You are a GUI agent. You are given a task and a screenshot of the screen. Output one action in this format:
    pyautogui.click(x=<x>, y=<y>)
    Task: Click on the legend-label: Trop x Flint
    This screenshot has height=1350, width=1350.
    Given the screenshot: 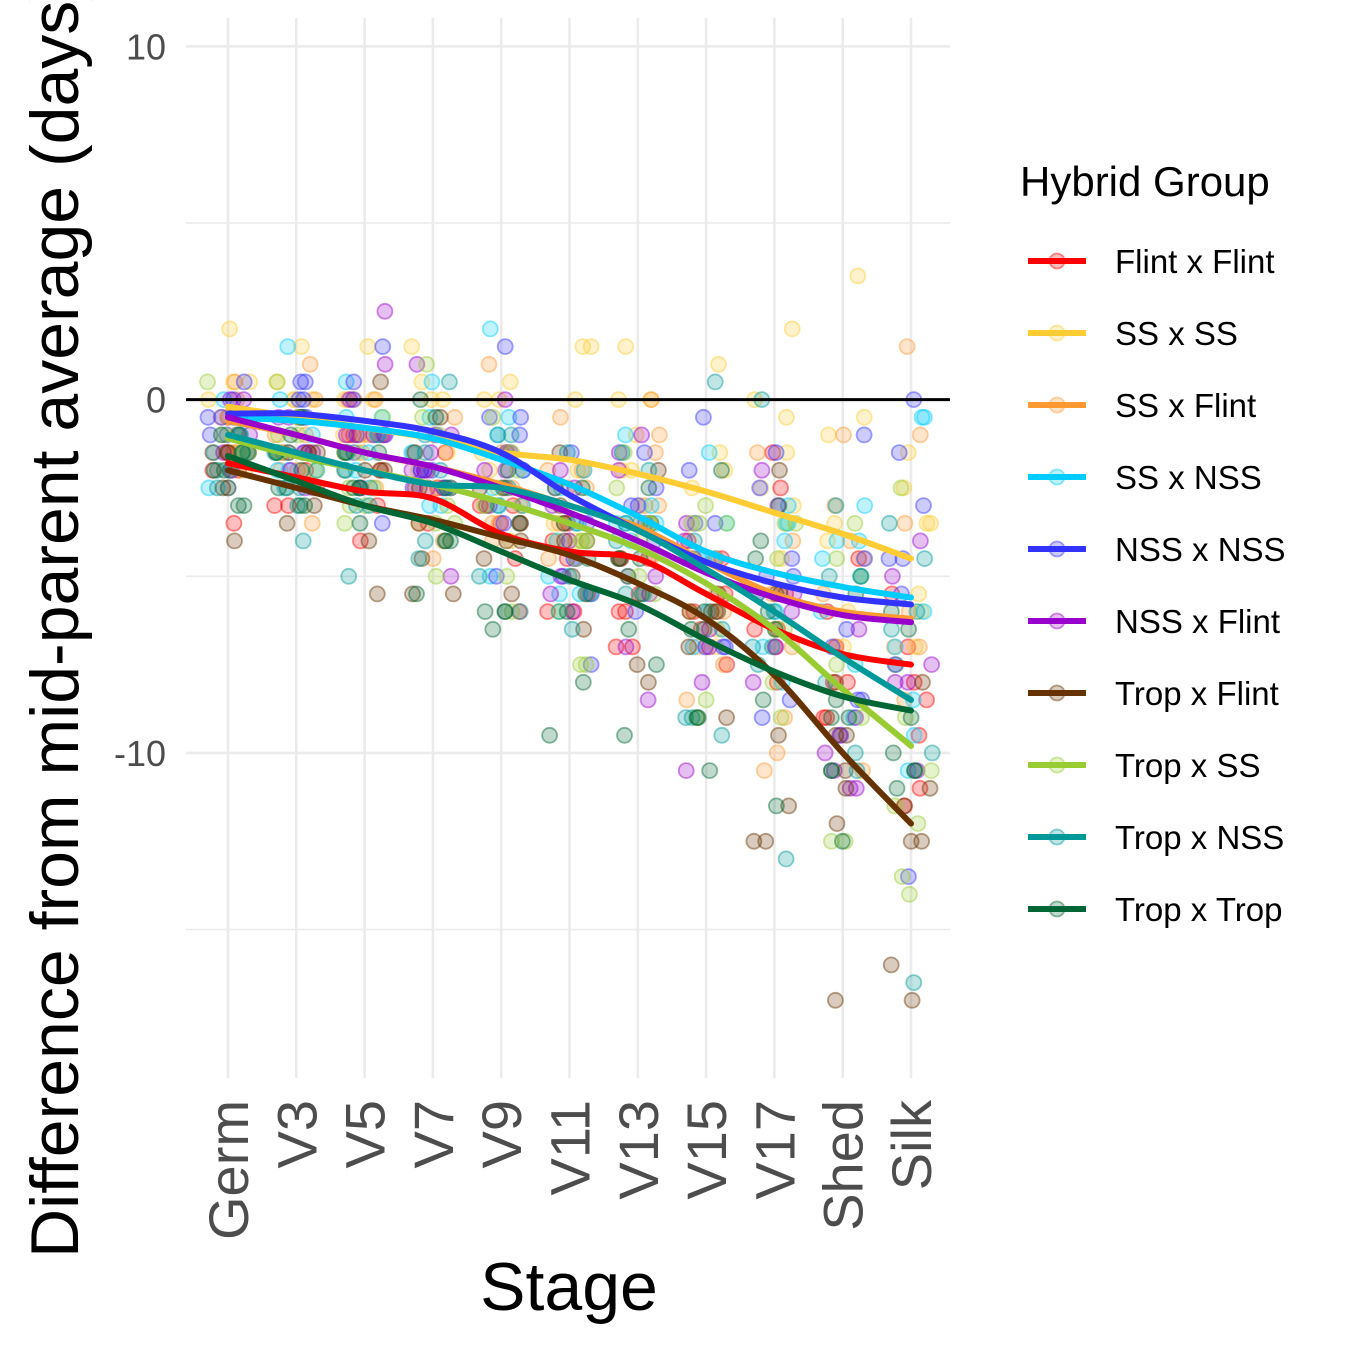 What is the action you would take?
    pyautogui.click(x=1197, y=693)
    